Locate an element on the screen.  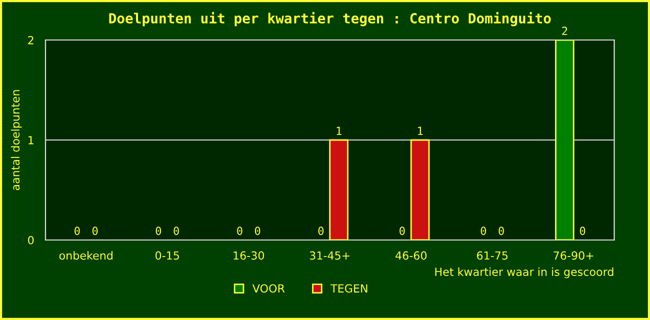
y-tick-label: 1 is located at coordinates (31, 140).